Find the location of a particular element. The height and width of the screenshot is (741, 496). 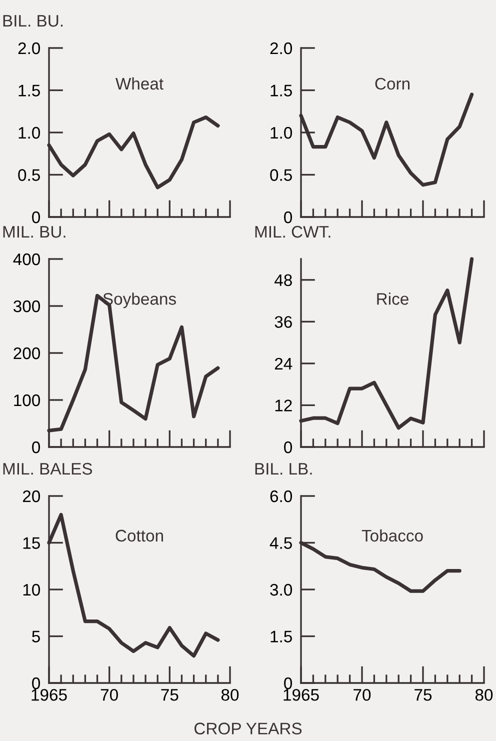

y-tick-label: 24 is located at coordinates (283, 364).